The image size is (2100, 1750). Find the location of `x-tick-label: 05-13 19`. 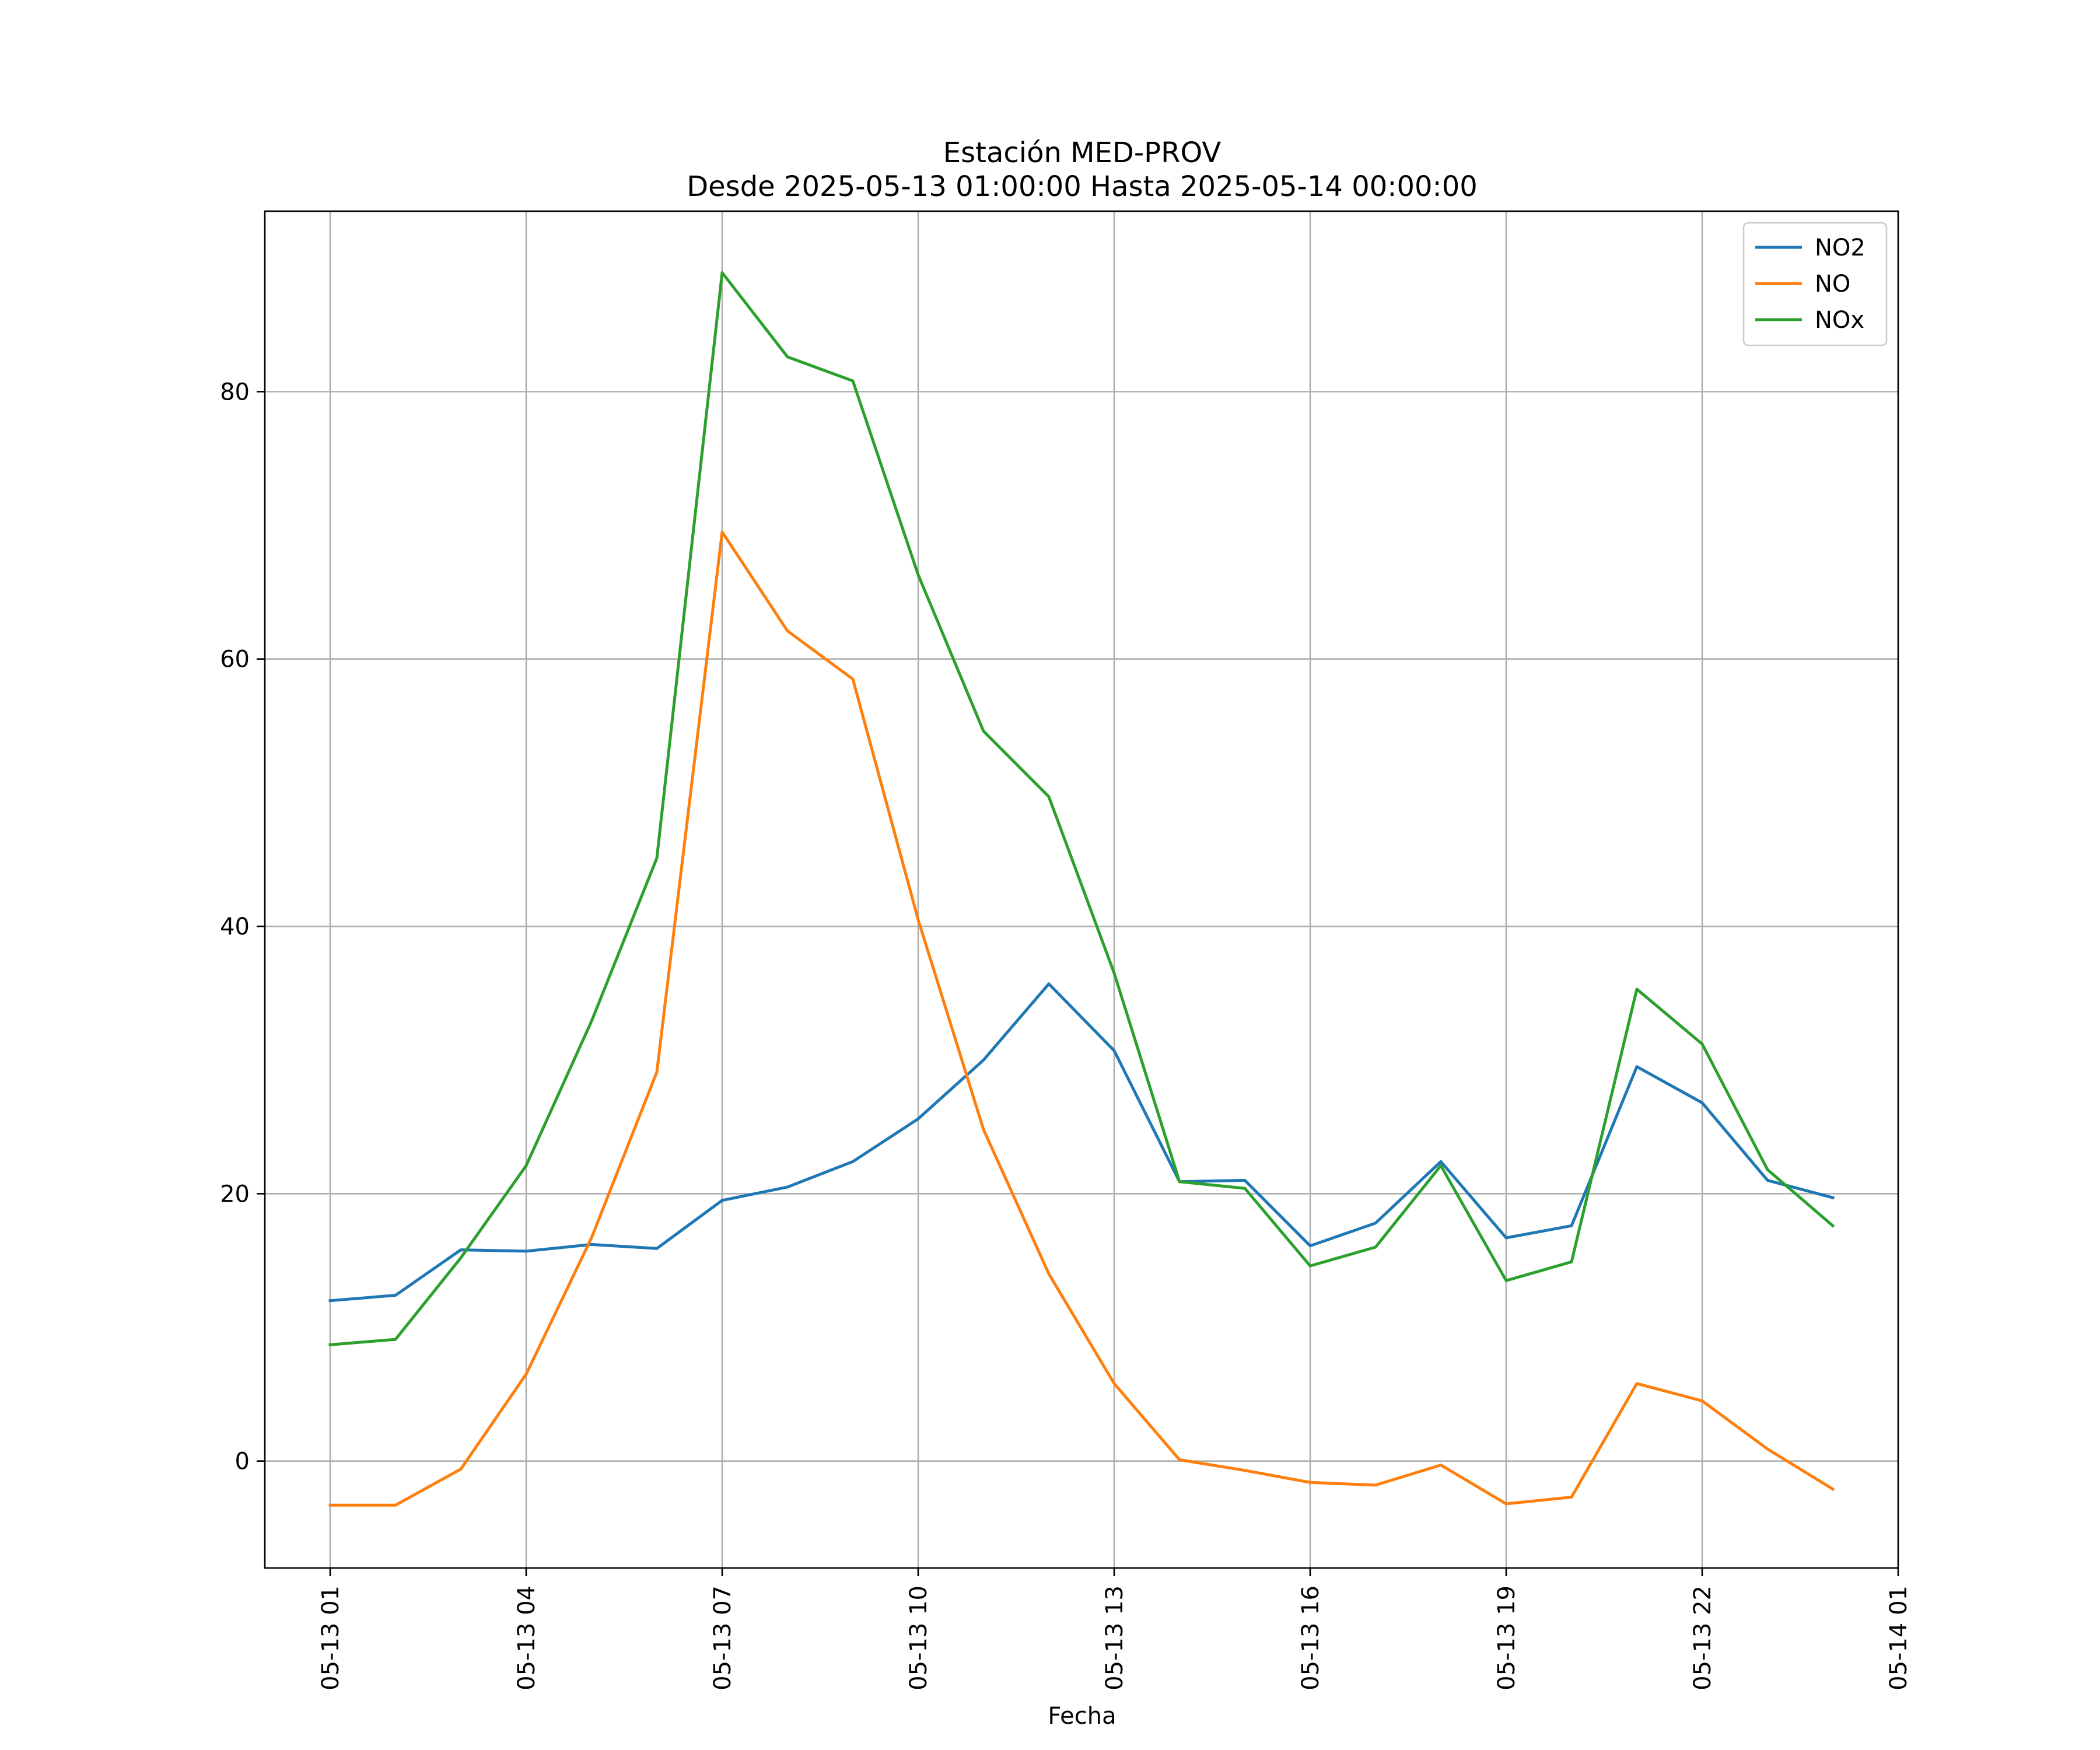

x-tick-label: 05-13 19 is located at coordinates (1506, 1638).